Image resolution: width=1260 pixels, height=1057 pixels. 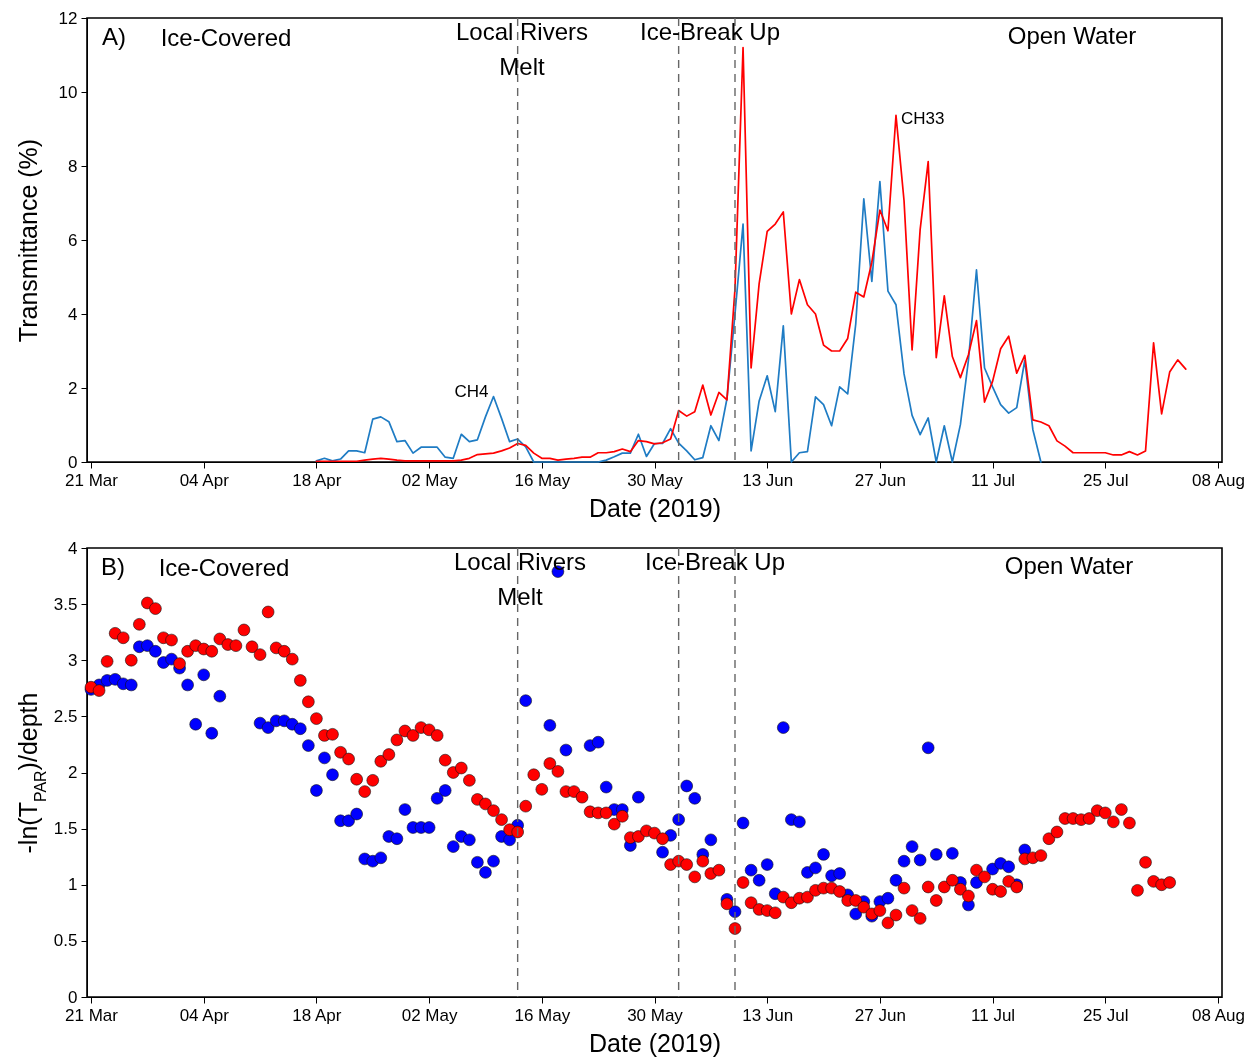 What do you see at coordinates (73, 166) in the screenshot?
I see `y-tick-label: 8` at bounding box center [73, 166].